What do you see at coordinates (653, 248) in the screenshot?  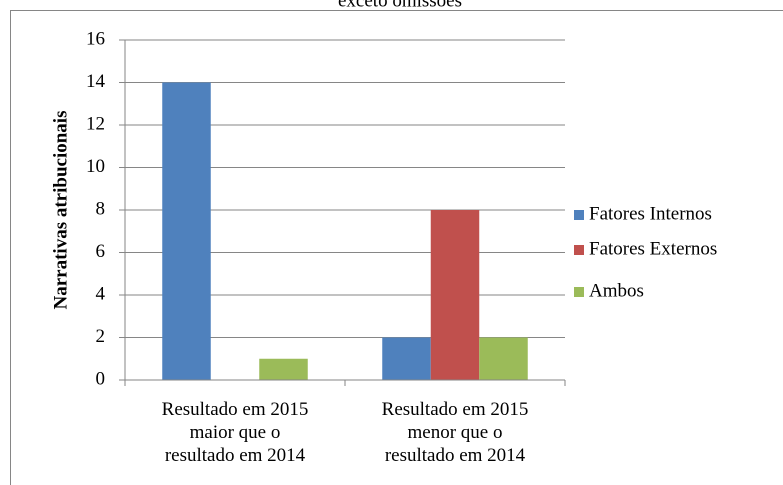 I see `legend-label: Fatores Externos` at bounding box center [653, 248].